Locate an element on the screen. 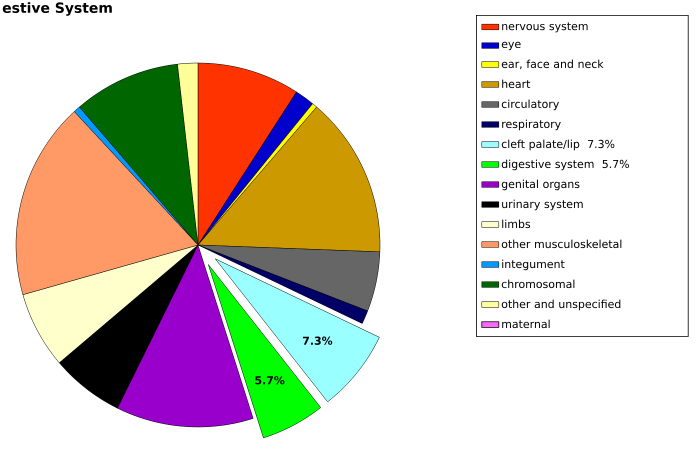 This screenshot has width=698, height=470. legend-label: genital organs is located at coordinates (541, 185).